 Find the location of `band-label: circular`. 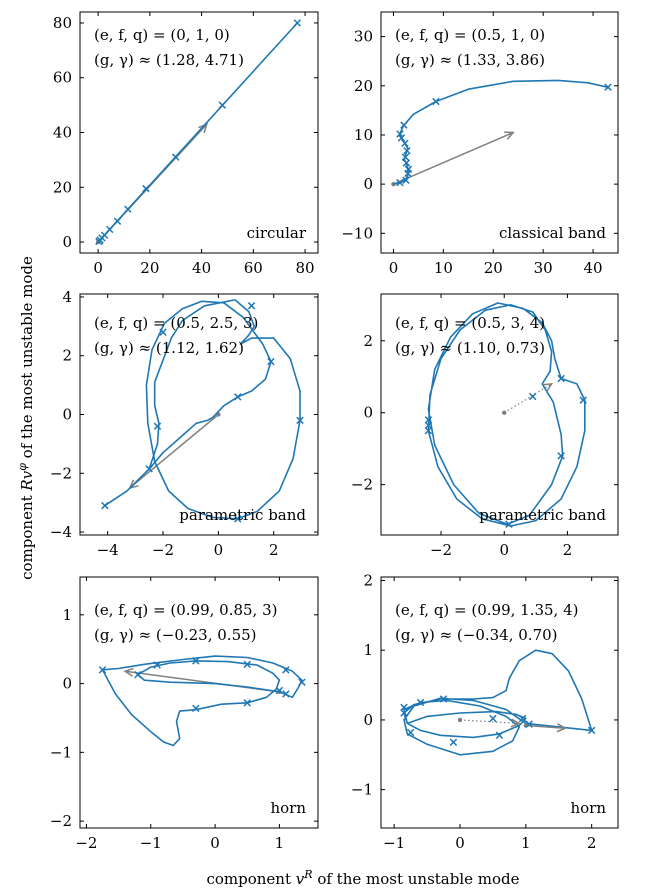

band-label: circular is located at coordinates (277, 233).